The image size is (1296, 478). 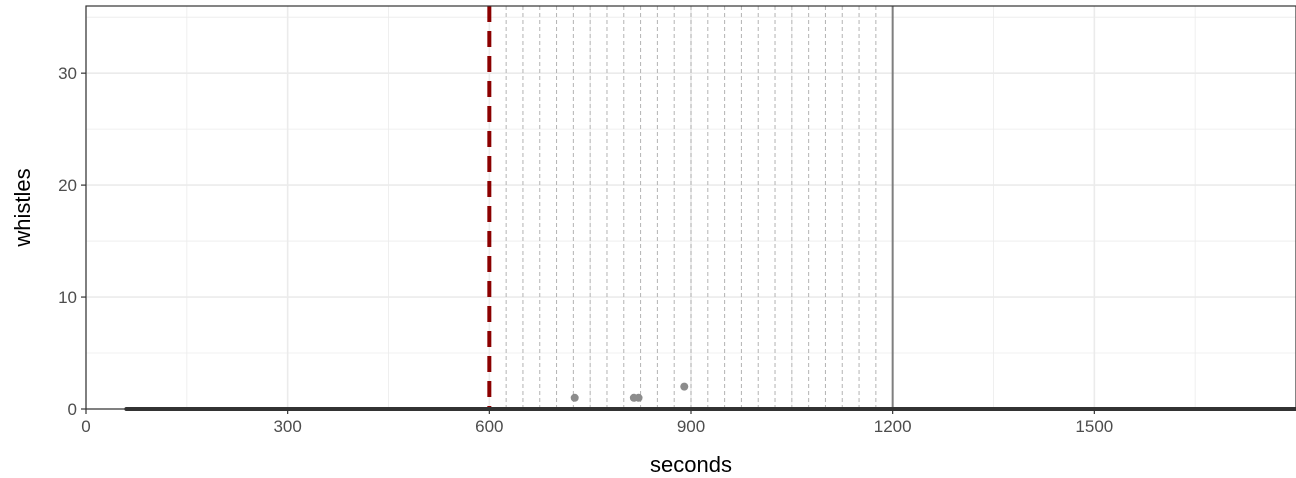 I want to click on x-tick-label: 1200, so click(x=893, y=426).